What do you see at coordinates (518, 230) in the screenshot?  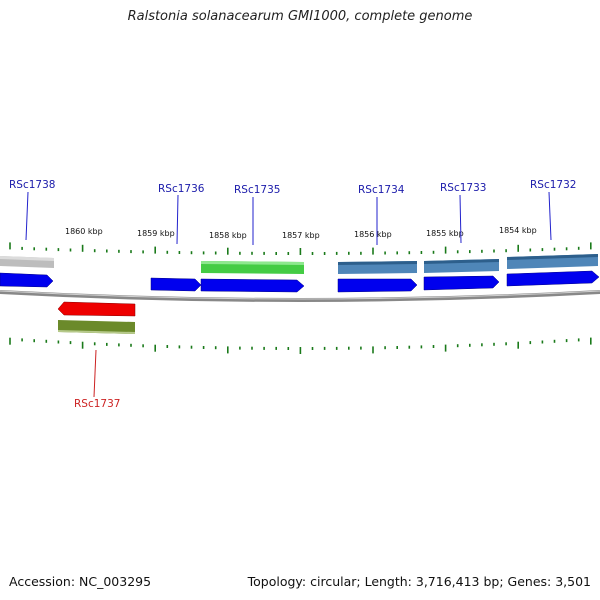 I see `scale-label-1854: 1854 kbp` at bounding box center [518, 230].